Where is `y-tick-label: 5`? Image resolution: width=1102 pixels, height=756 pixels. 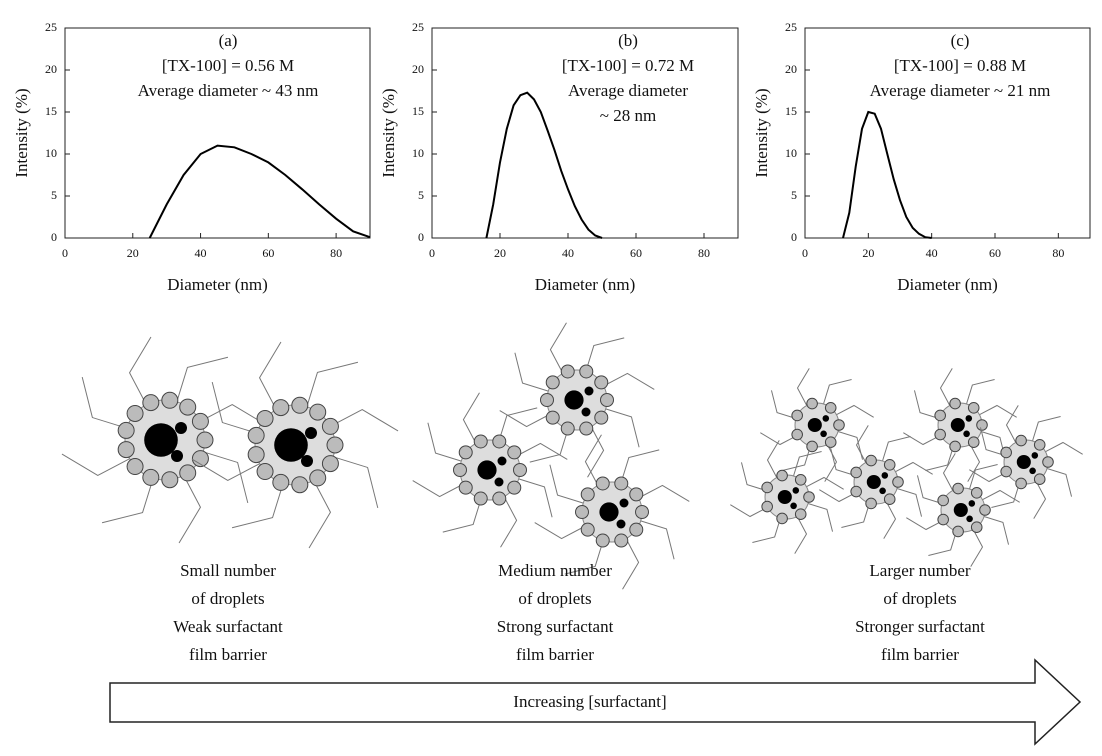
y-tick-label: 5 is located at coordinates (421, 195).